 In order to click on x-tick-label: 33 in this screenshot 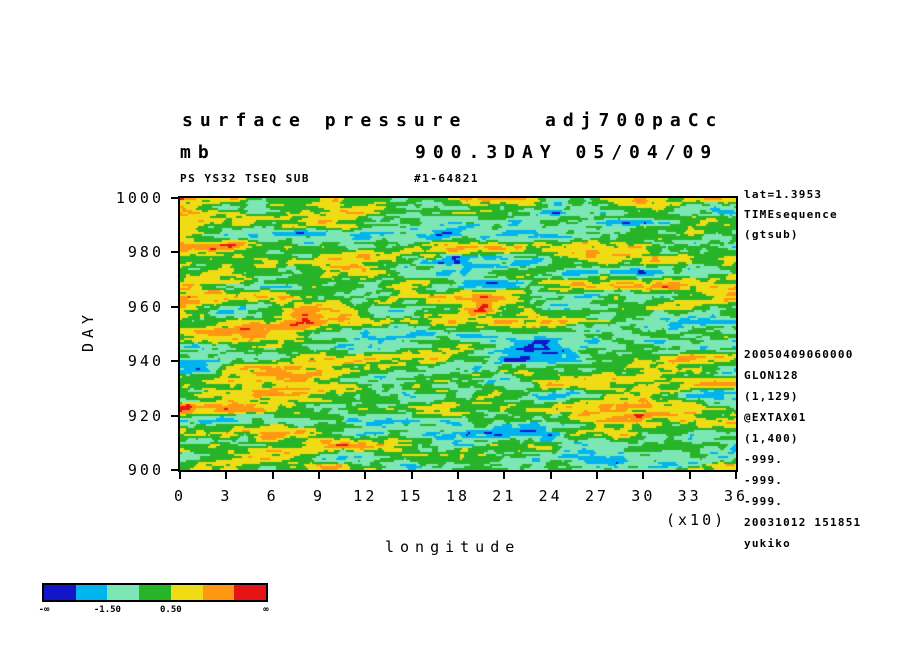, I will do `click(689, 496)`.